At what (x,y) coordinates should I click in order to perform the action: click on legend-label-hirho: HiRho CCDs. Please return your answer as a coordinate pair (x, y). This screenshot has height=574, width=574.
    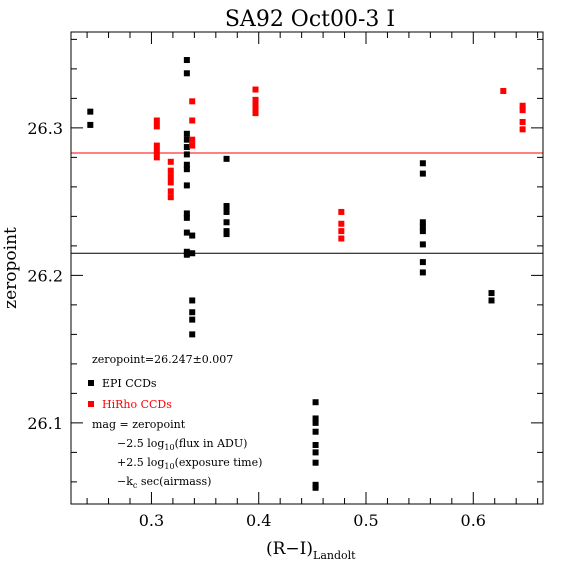
    Looking at the image, I should click on (137, 404).